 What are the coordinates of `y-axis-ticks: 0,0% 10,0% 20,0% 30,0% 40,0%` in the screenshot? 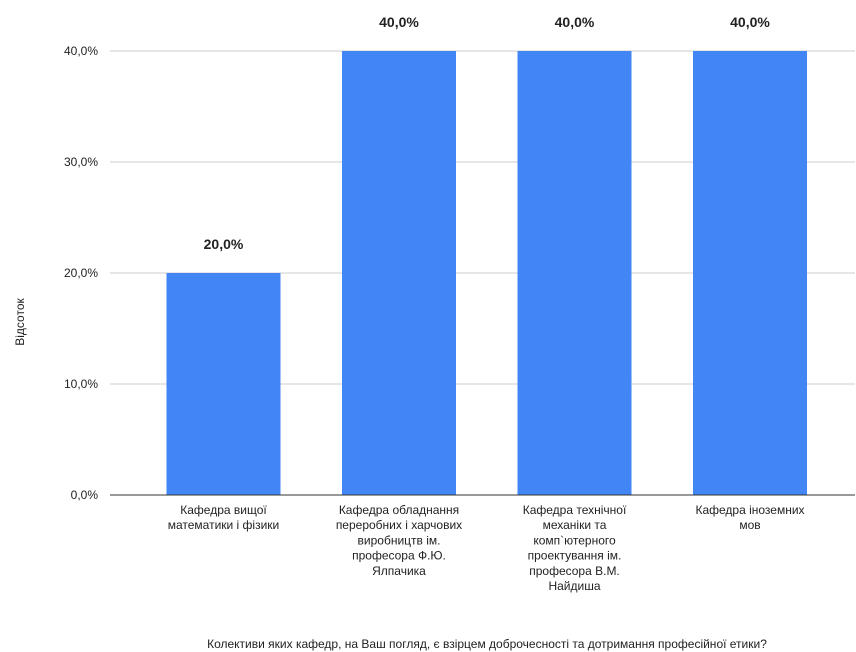 It's located at (81, 273).